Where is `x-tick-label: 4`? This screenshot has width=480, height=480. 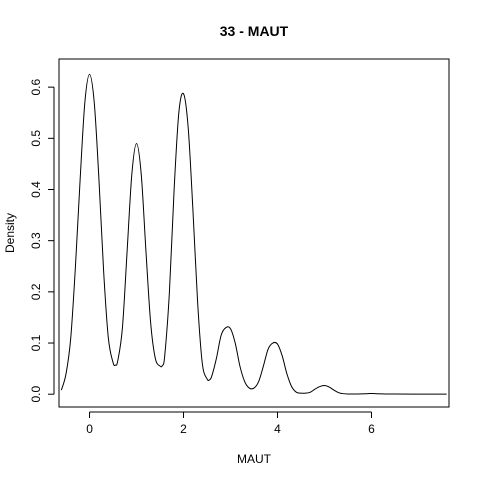 x-tick-label: 4 is located at coordinates (277, 429).